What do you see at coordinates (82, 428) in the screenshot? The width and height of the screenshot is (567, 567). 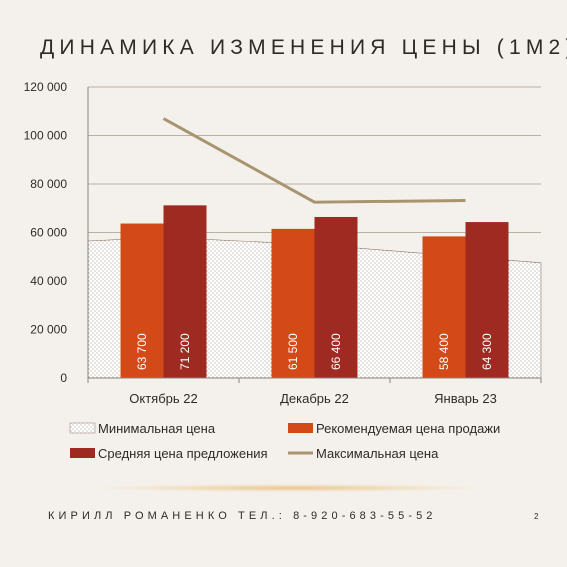 I see `legend-swatch-min-price` at bounding box center [82, 428].